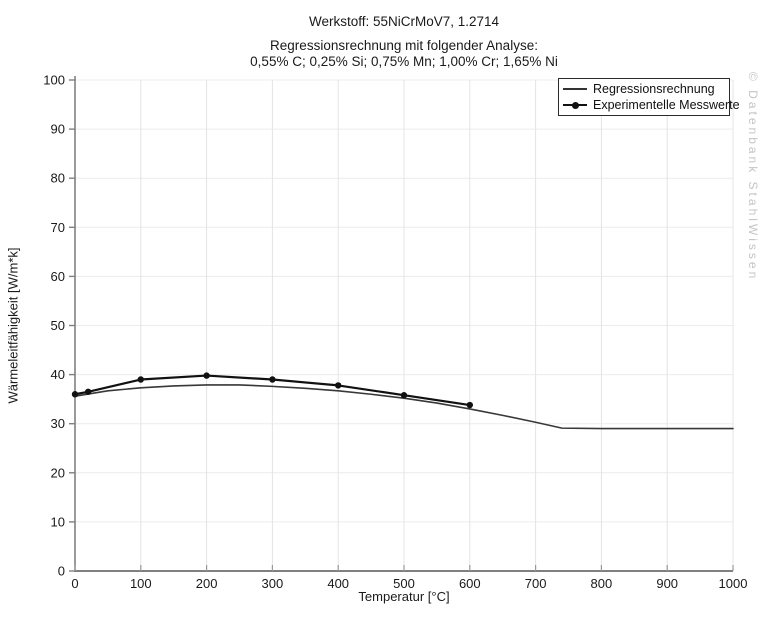 This screenshot has width=768, height=627. What do you see at coordinates (58, 276) in the screenshot?
I see `svg-text: 60` at bounding box center [58, 276].